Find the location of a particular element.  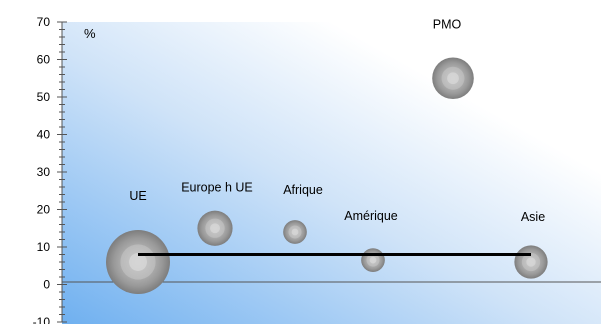

y-tick-label: 10 is located at coordinates (44, 247).